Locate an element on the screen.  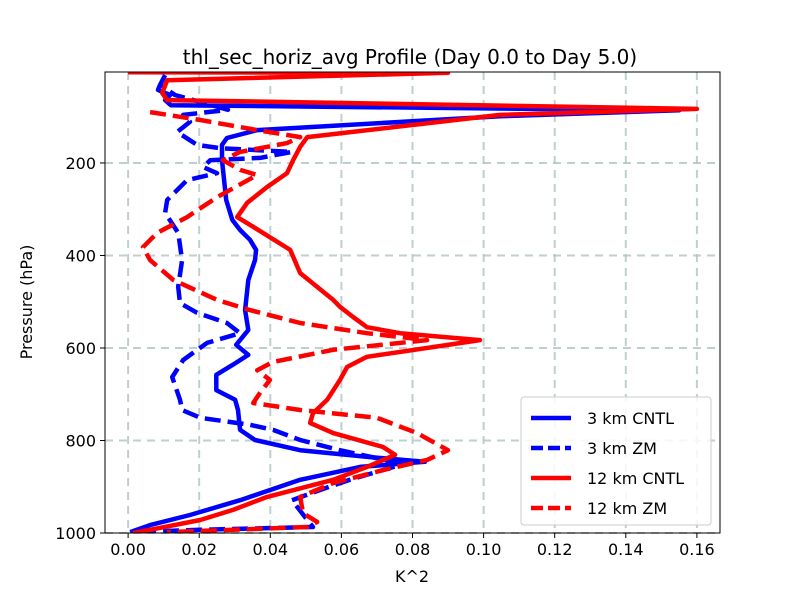
y-tick-label: 800 is located at coordinates (80, 440).